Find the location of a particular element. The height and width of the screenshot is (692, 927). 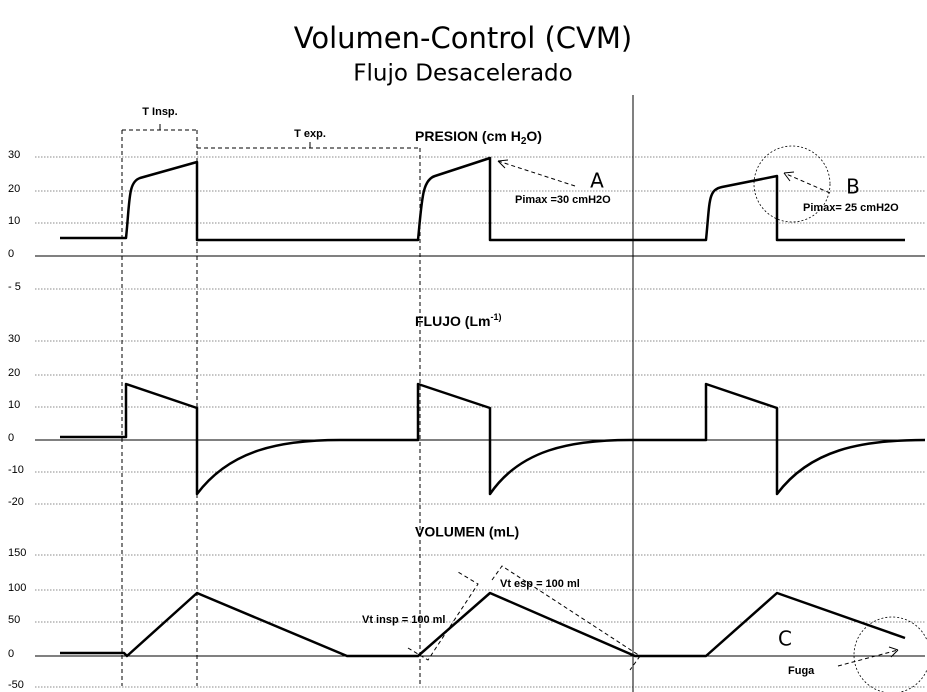

tick-label: -10 is located at coordinates (16, 470).